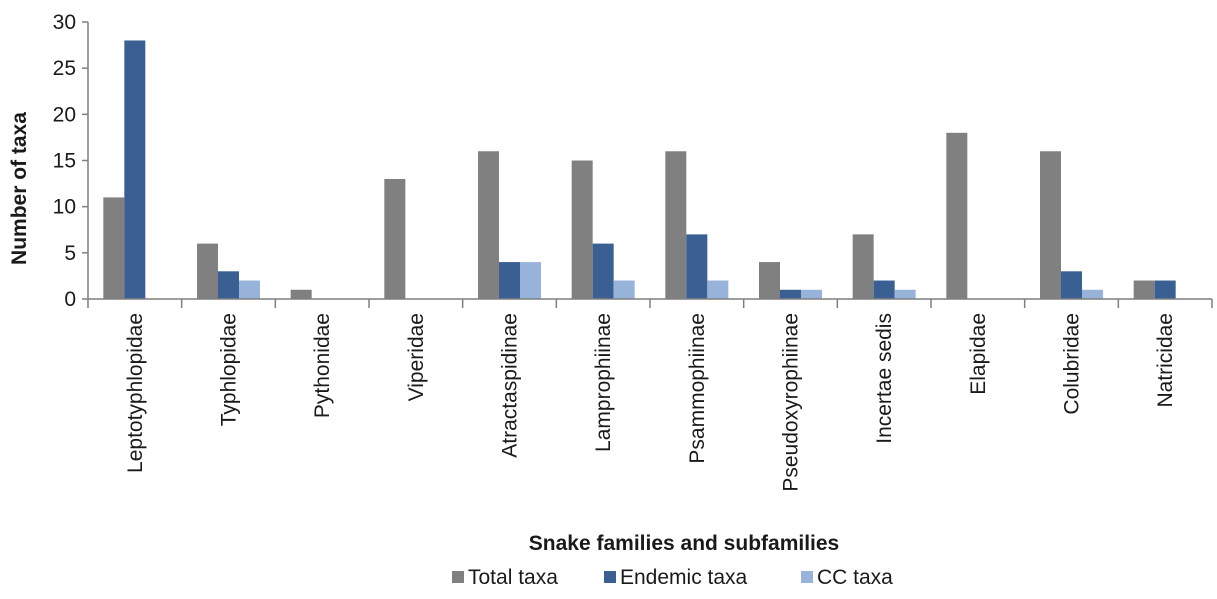 The height and width of the screenshot is (599, 1217). I want to click on bar-endemic-taxa-pseudoxyrophiinae, so click(790, 294).